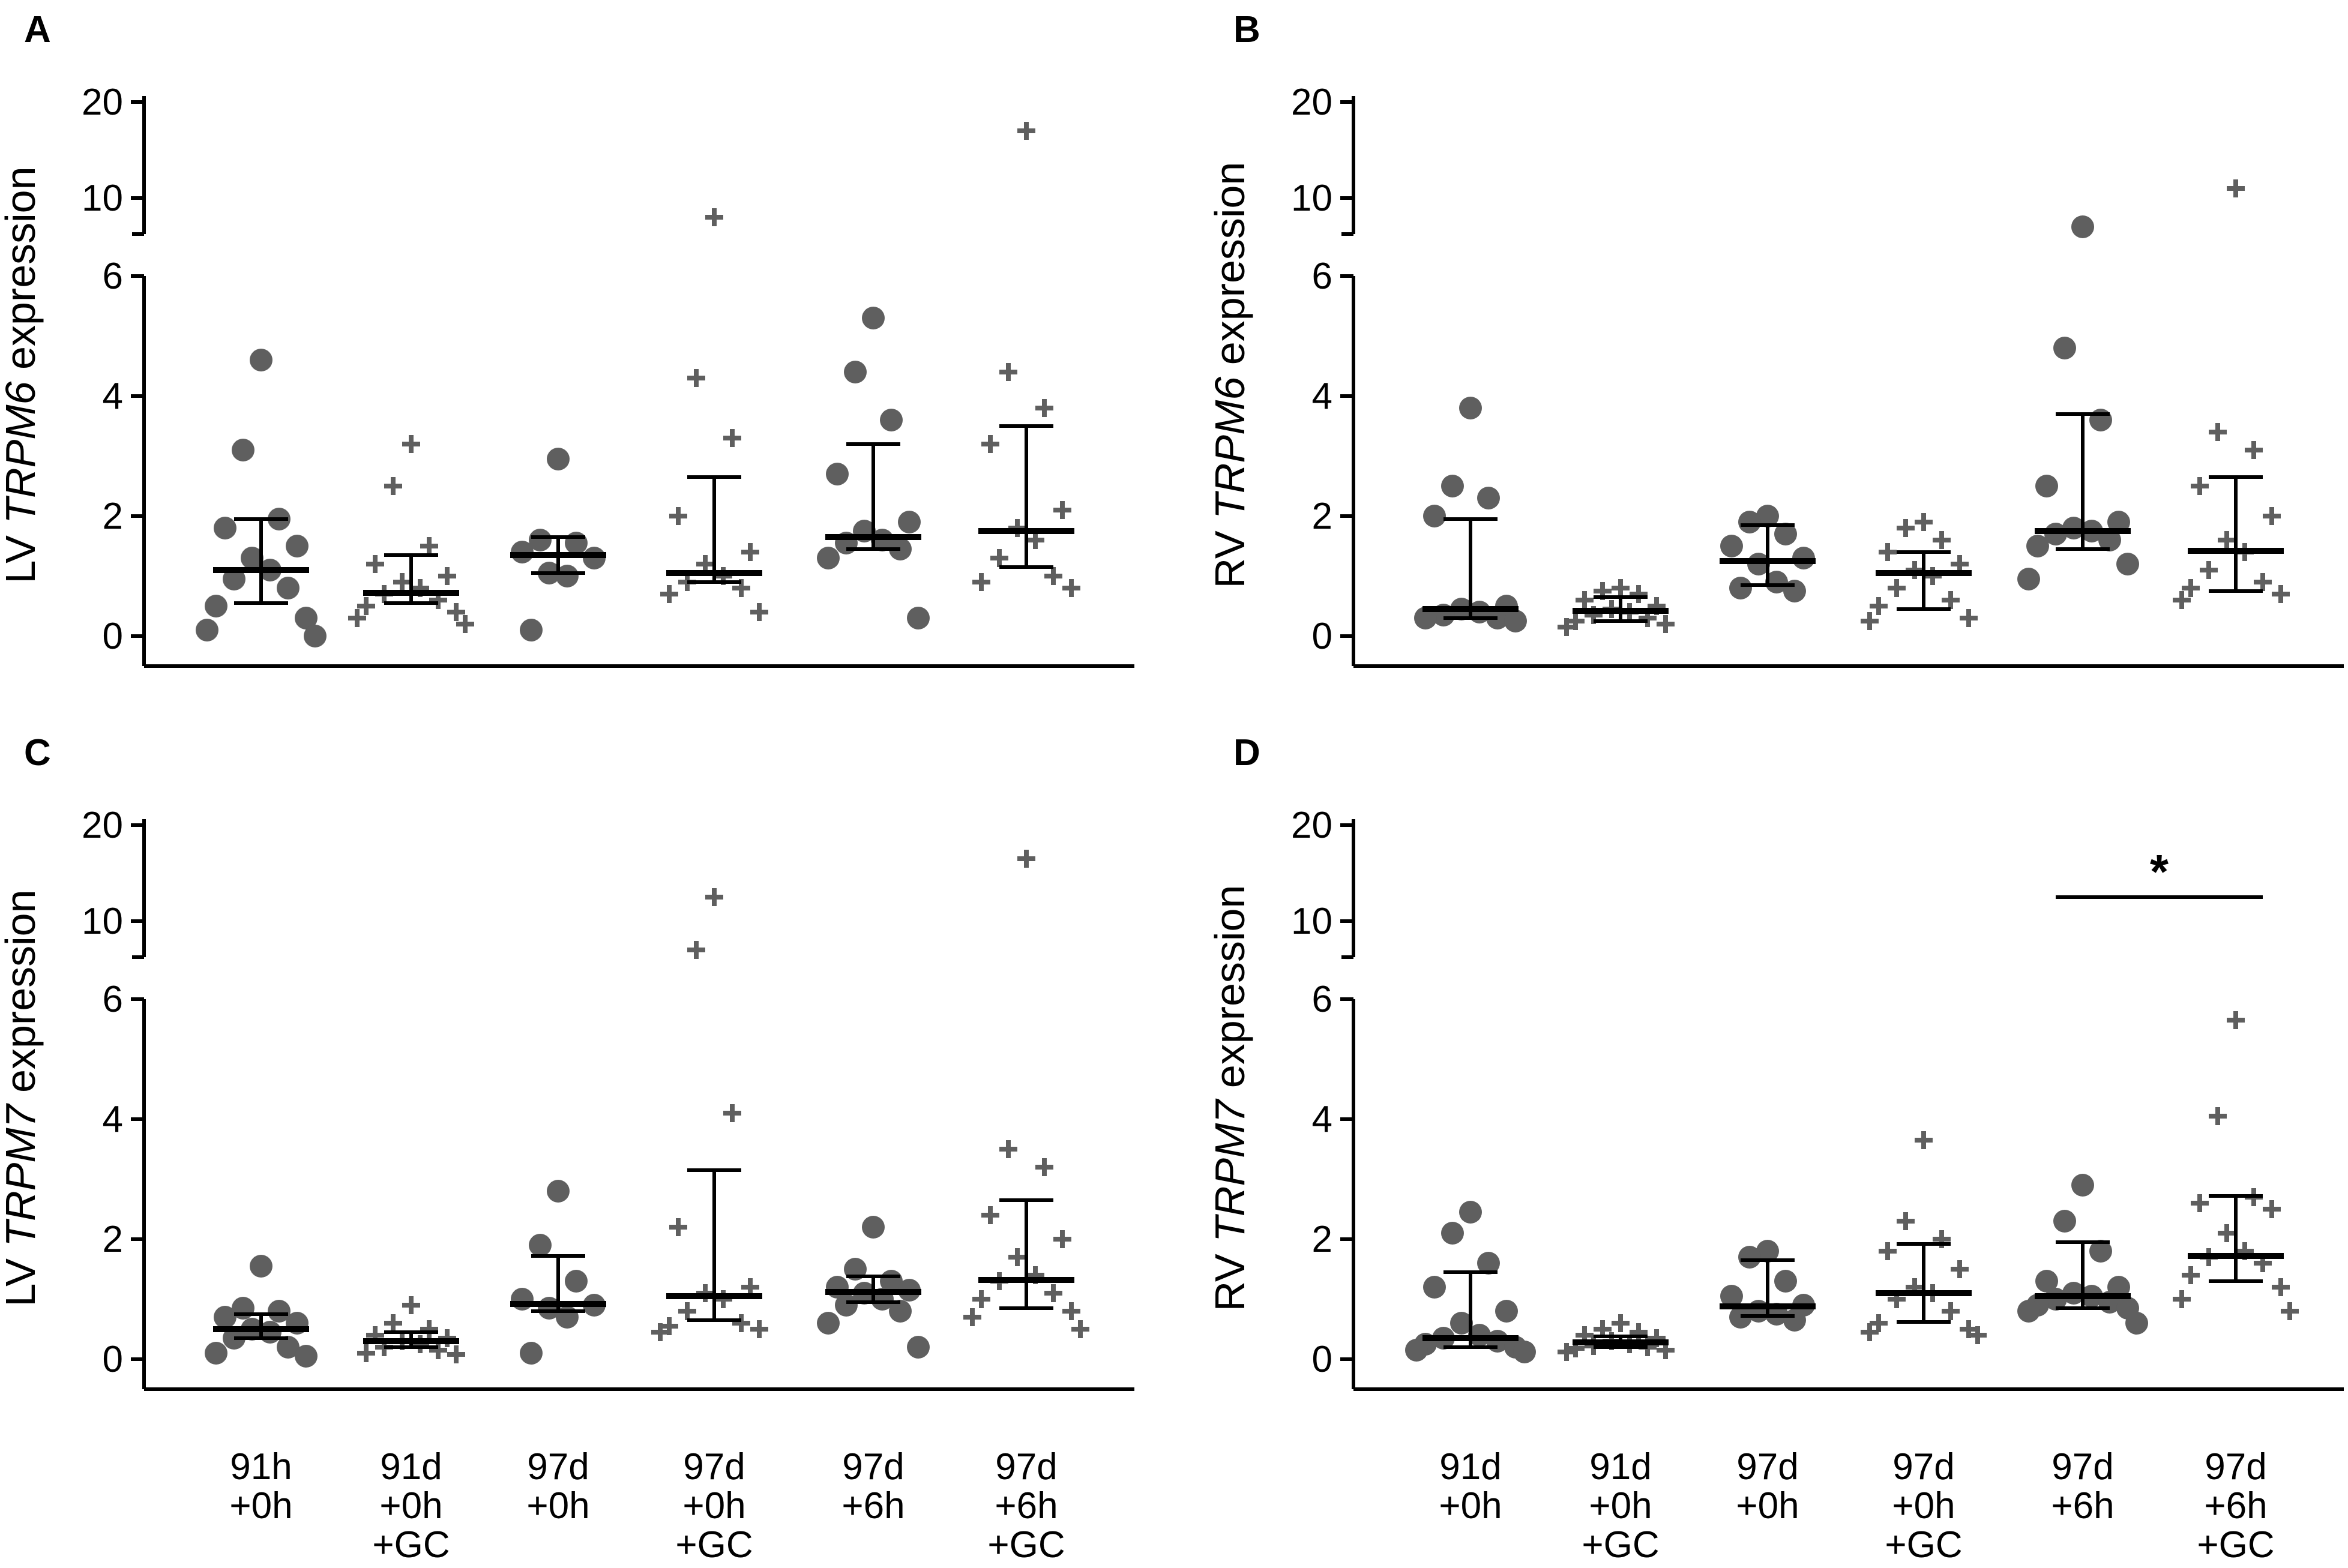 The width and height of the screenshot is (2348, 1568). What do you see at coordinates (103, 198) in the screenshot?
I see `y-tick-label: 10` at bounding box center [103, 198].